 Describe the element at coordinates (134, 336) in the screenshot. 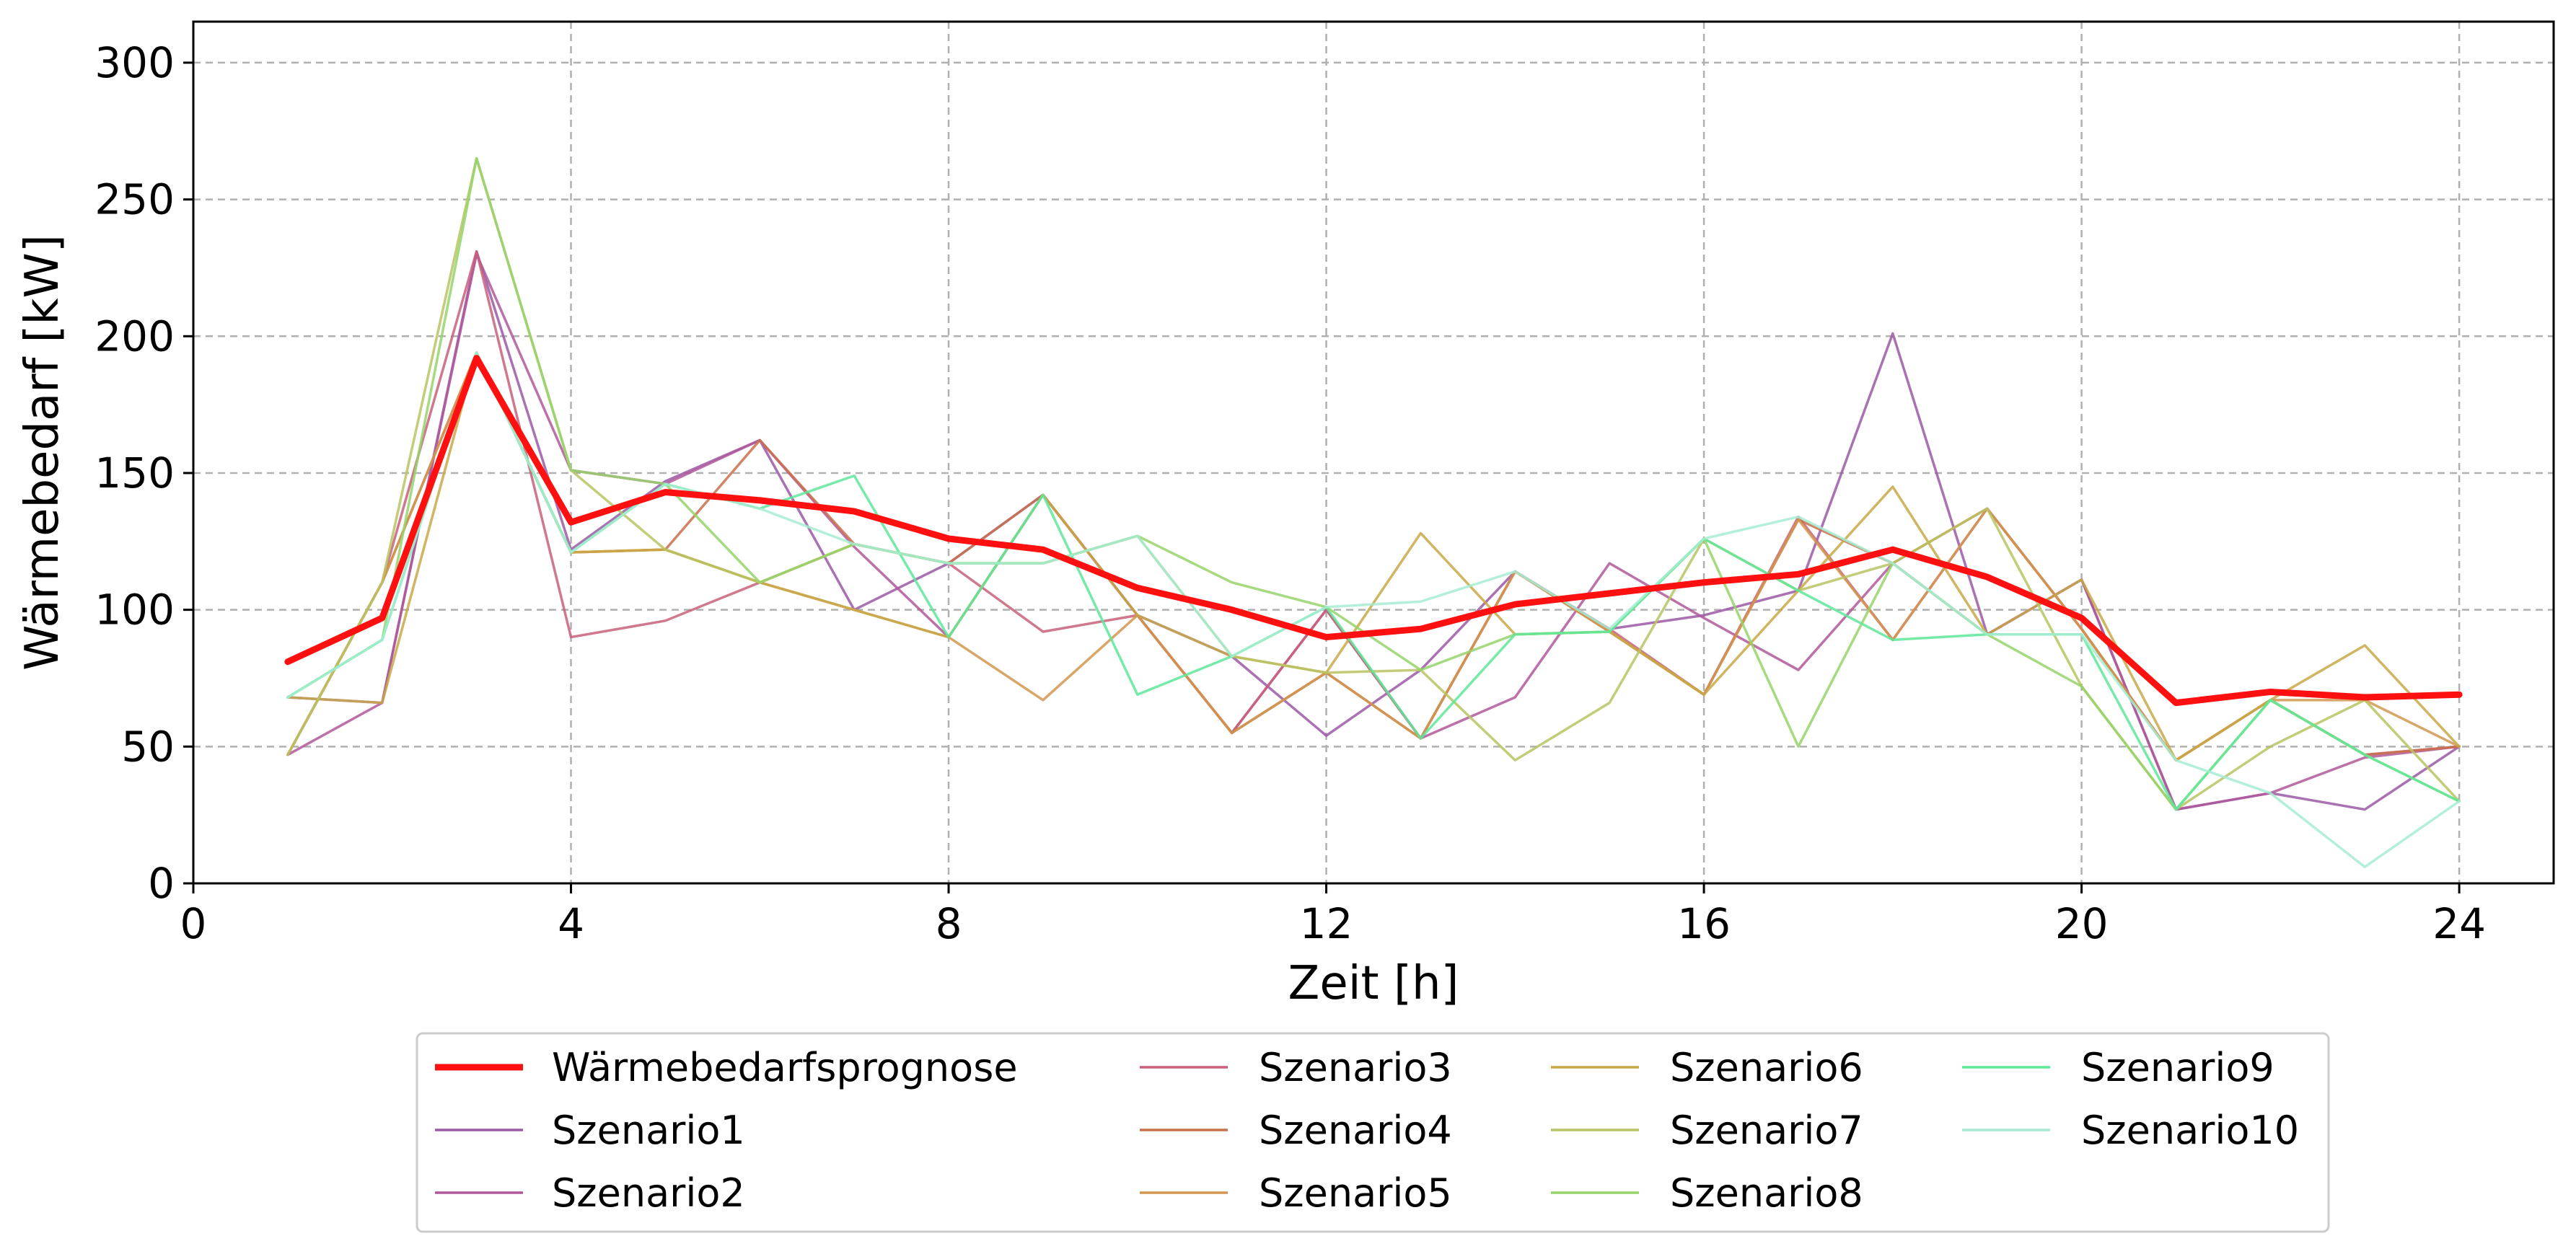

I see `y-tick-label: 200` at that location.